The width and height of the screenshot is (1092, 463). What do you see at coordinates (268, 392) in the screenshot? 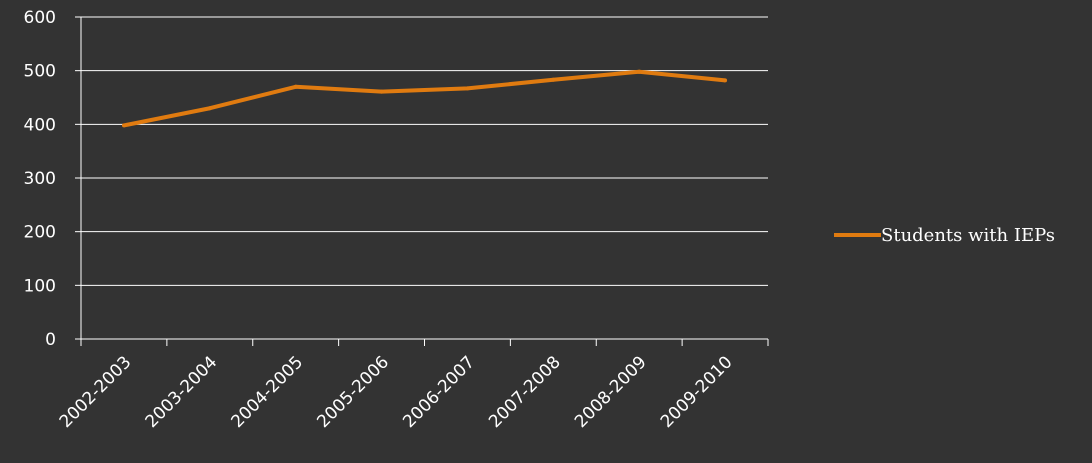
I see `x-tick-label: 2004-2005` at bounding box center [268, 392].